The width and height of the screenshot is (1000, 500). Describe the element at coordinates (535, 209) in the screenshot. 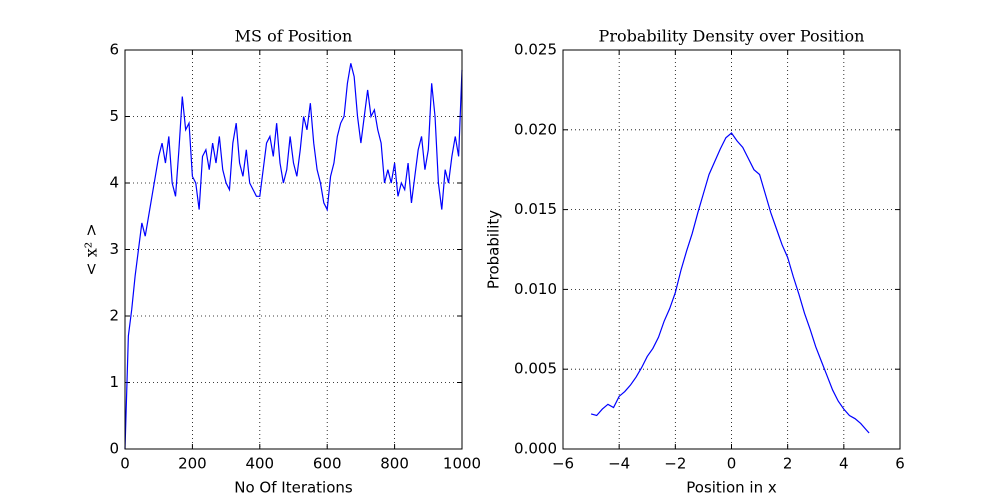

I see `y-tick-label: 0.015` at that location.